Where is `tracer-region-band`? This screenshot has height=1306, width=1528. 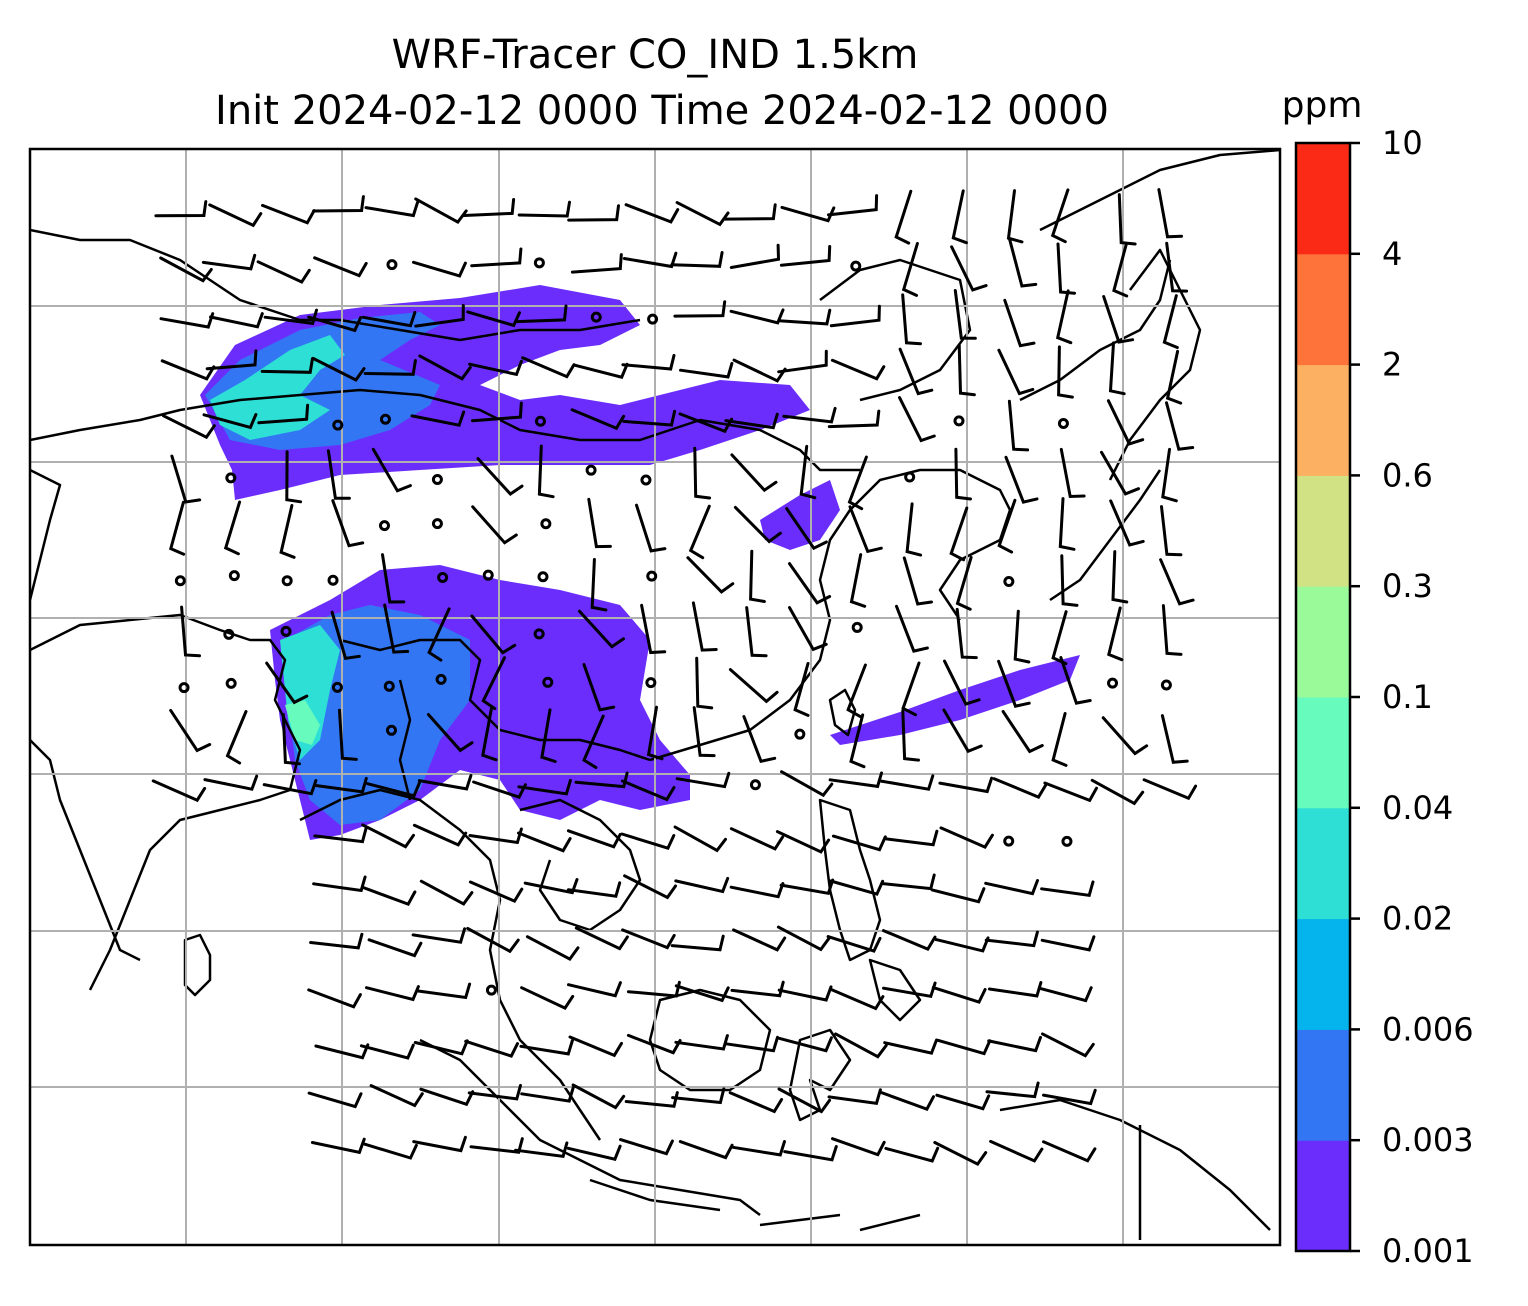 tracer-region-band is located at coordinates (955, 700).